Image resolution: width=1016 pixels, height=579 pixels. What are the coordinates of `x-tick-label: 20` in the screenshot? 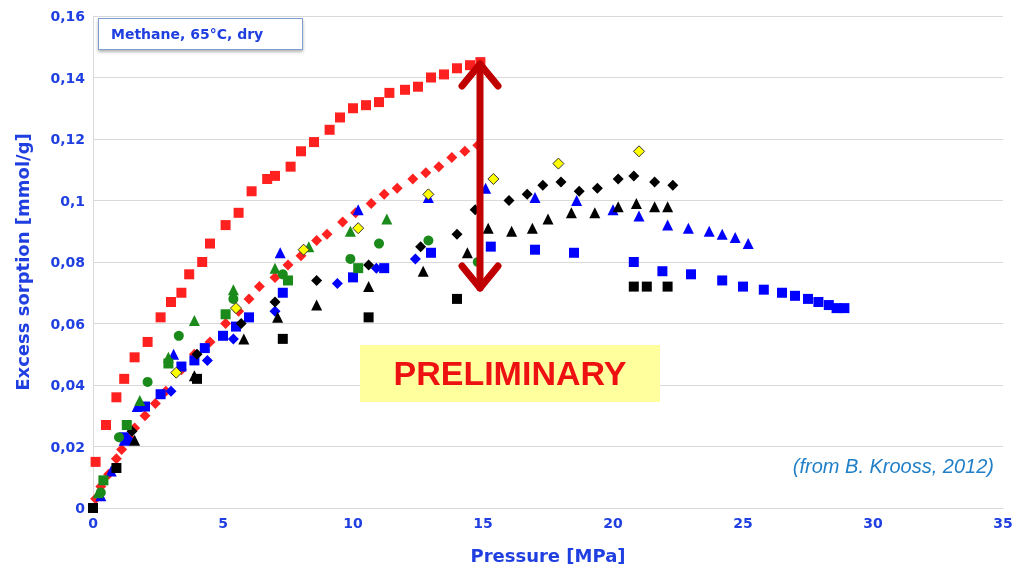 It's located at (613, 523).